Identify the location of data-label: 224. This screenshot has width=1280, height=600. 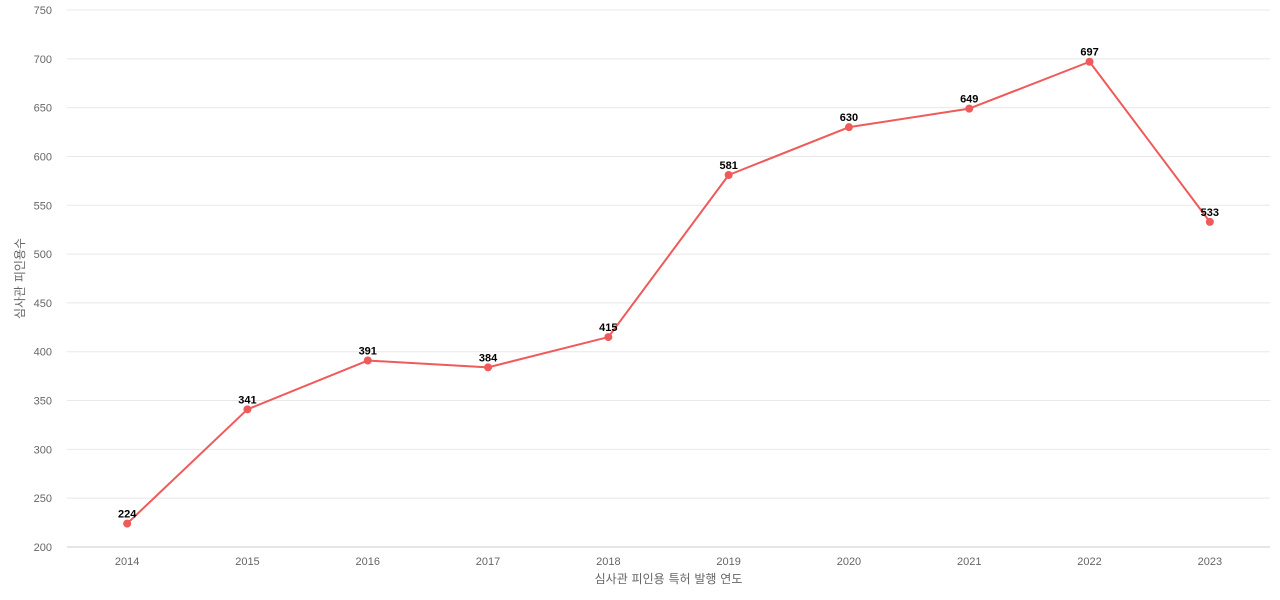
(127, 515).